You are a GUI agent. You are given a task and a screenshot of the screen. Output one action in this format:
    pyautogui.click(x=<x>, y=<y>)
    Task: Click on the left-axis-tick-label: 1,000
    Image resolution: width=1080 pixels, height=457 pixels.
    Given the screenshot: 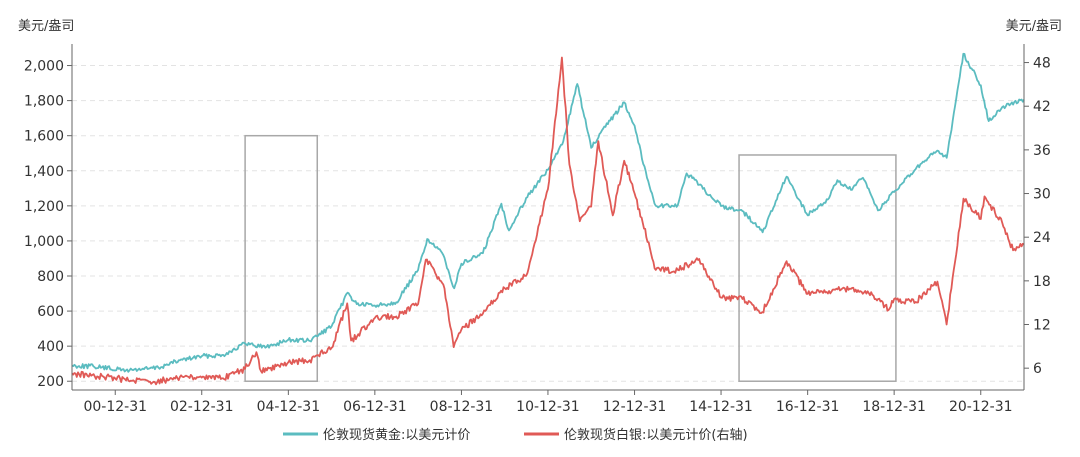 What is the action you would take?
    pyautogui.click(x=44, y=242)
    